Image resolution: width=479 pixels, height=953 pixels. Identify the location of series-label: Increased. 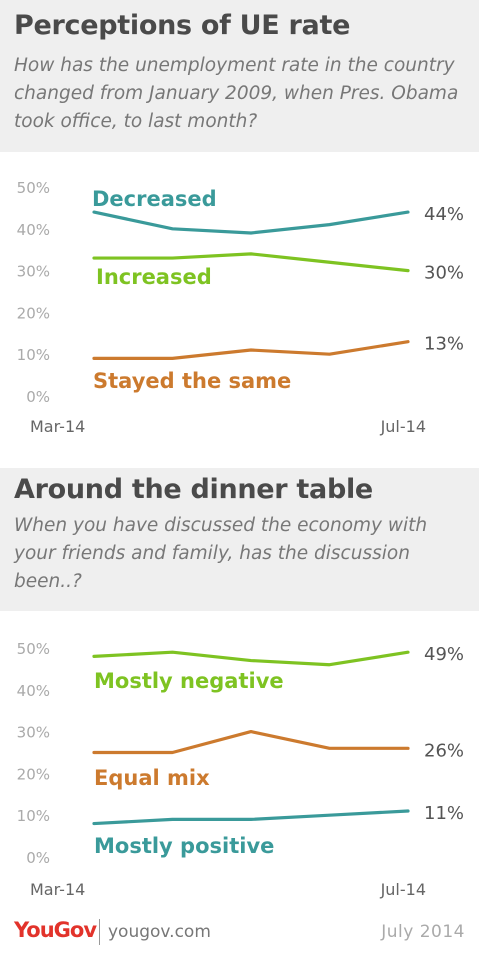
(154, 277).